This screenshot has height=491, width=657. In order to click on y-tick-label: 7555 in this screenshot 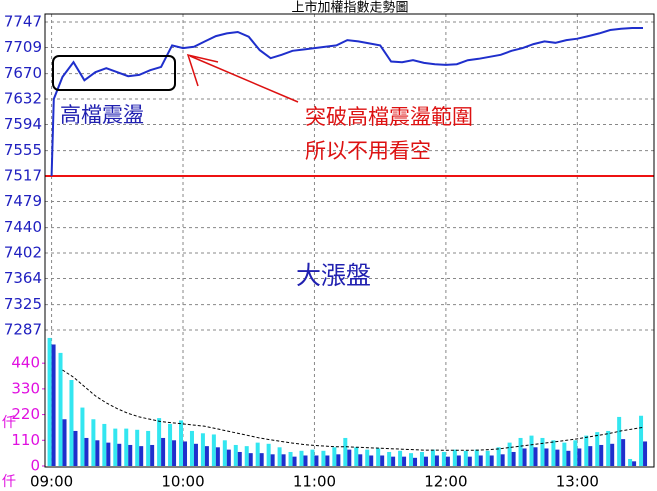, I will do `click(23, 150)`.